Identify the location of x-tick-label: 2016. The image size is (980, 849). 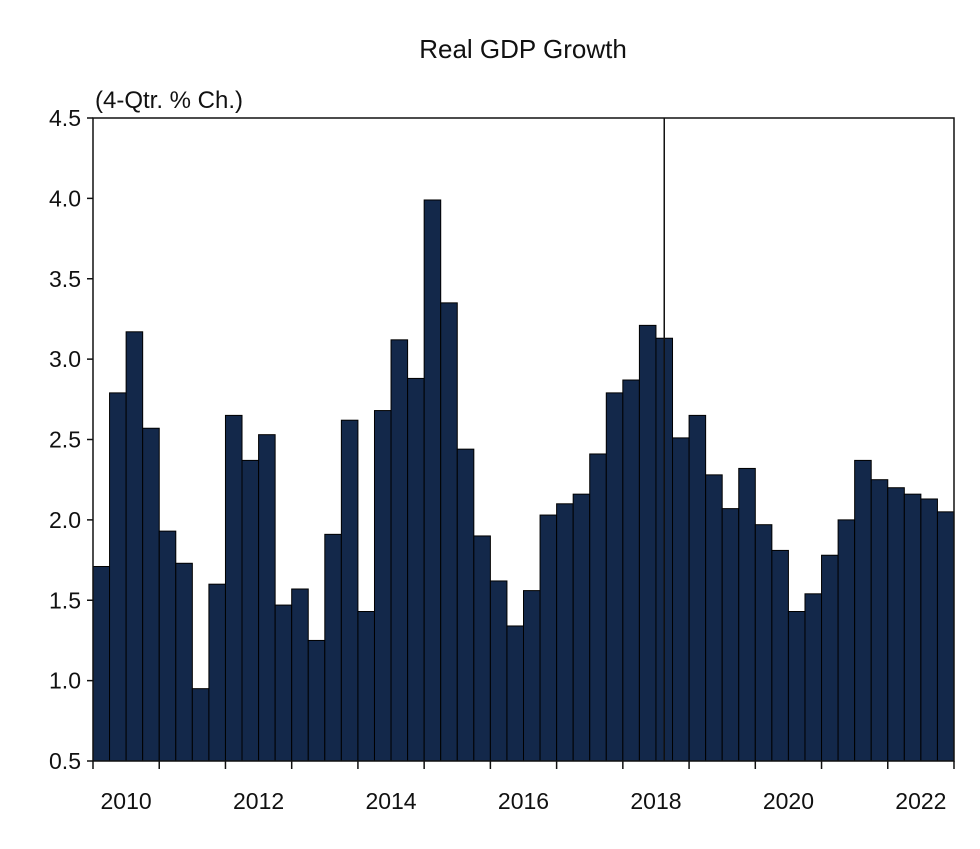
(523, 801).